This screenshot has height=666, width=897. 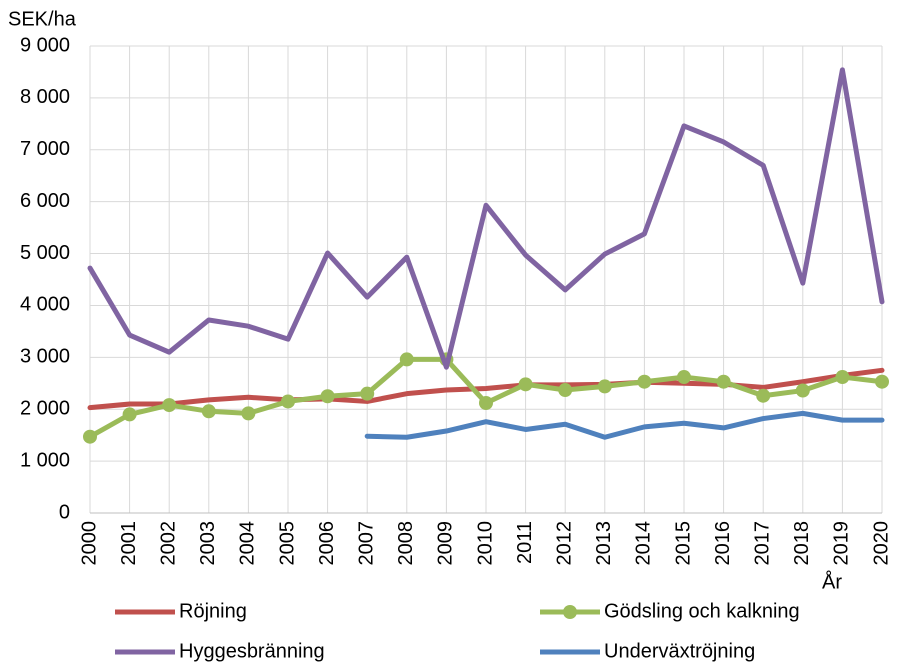 I want to click on y-tick-label: 2 000, so click(x=45, y=409).